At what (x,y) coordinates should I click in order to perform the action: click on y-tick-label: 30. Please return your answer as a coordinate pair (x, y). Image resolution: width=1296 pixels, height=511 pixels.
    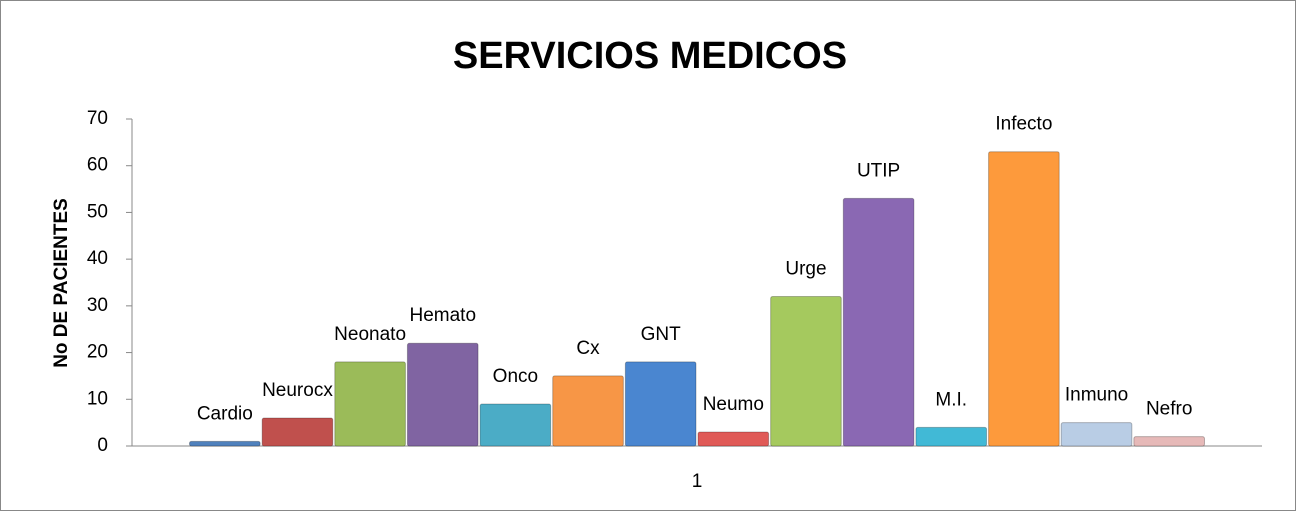
    Looking at the image, I should click on (97, 305).